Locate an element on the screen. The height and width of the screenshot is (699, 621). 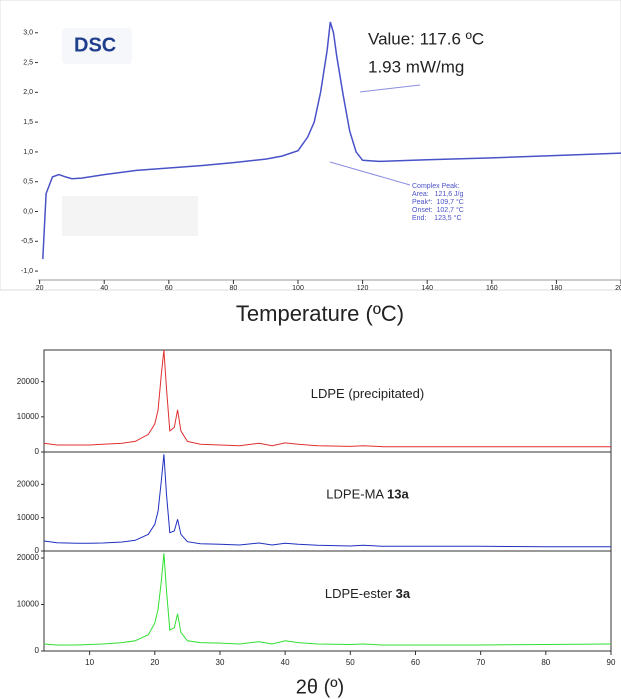
peak-leader is located at coordinates (370, 173).